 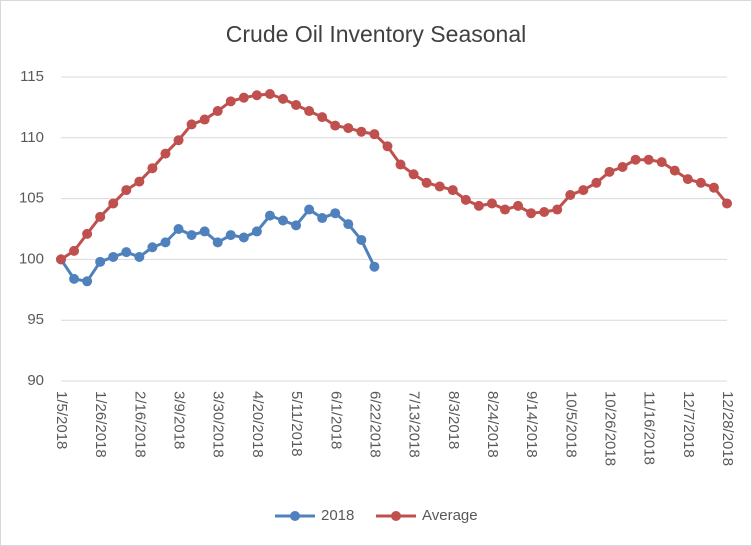 I want to click on x-tick-label: 10/26/2018, so click(x=610, y=428).